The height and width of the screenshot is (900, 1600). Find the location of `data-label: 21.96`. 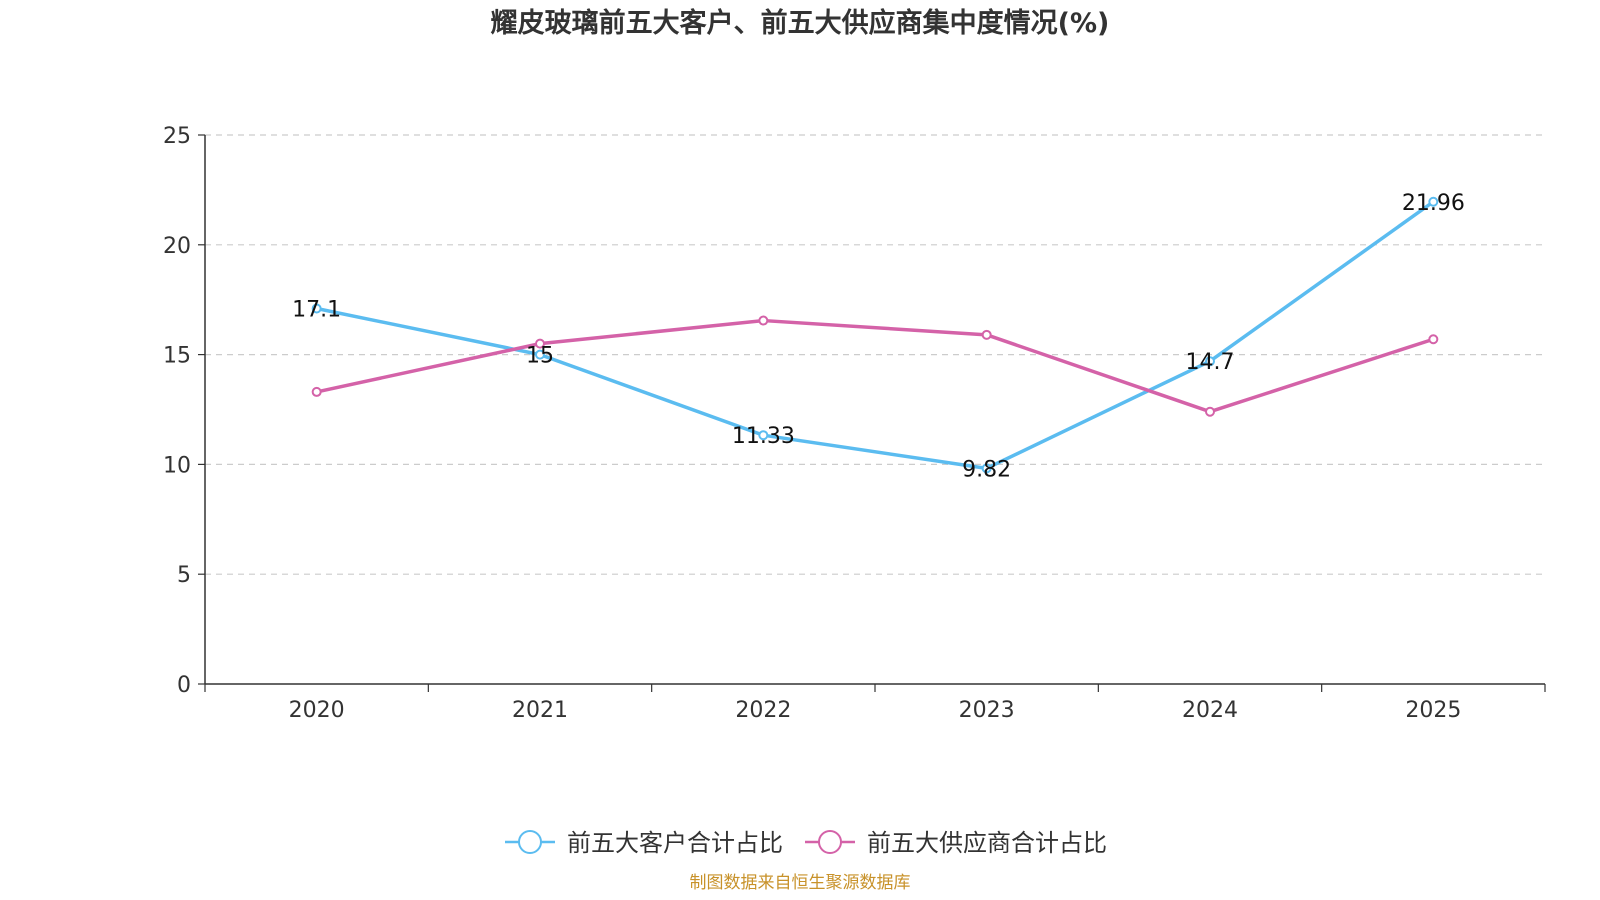

data-label: 21.96 is located at coordinates (1433, 203).